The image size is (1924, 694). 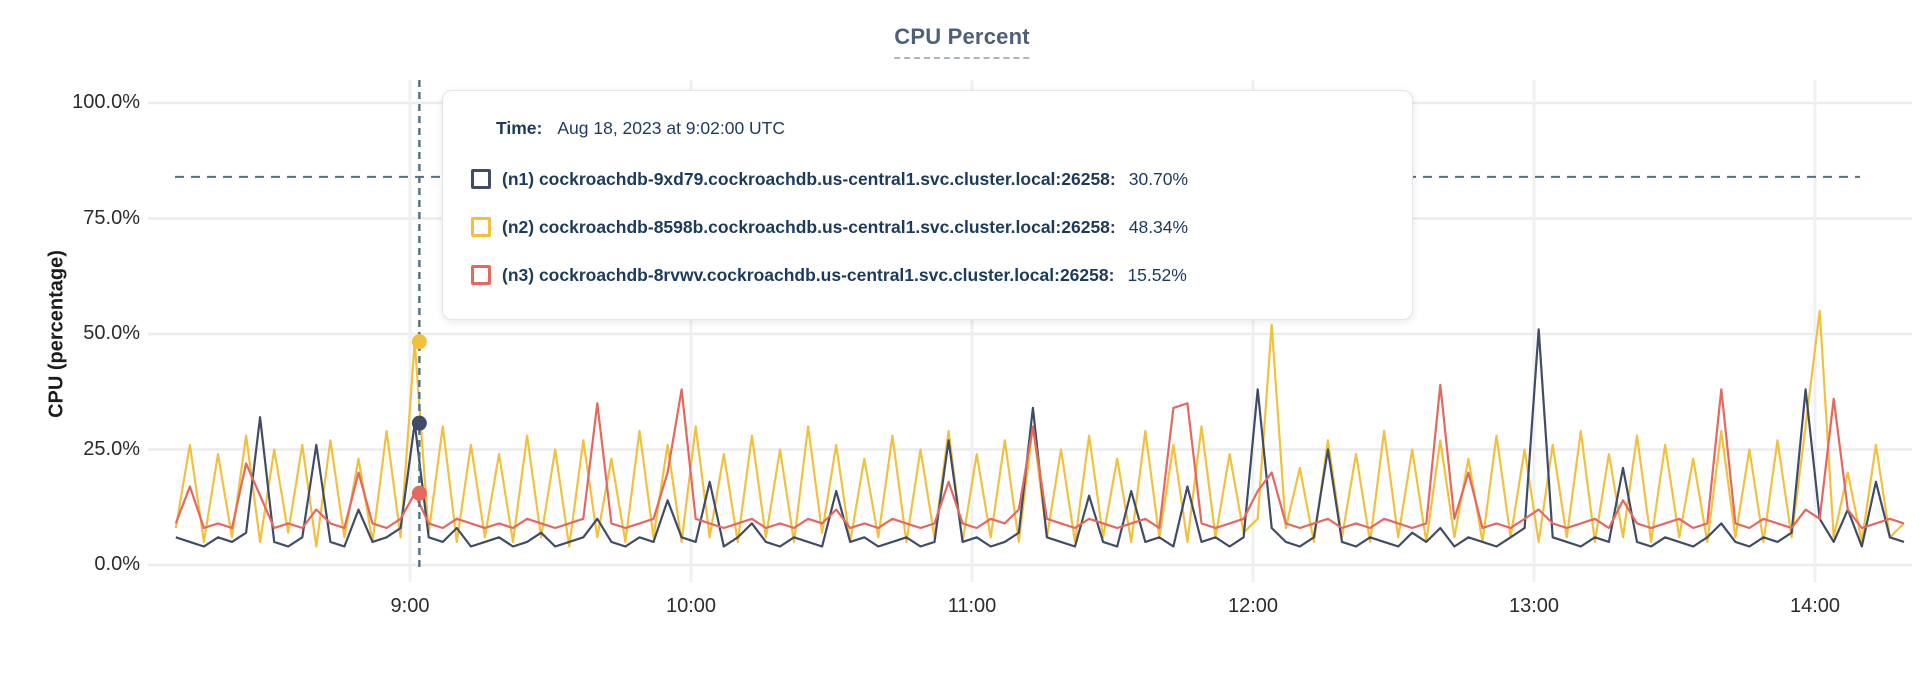 I want to click on tooltip-time-value: Aug 18, 2023 at 9:02:00 UTC, so click(x=671, y=127).